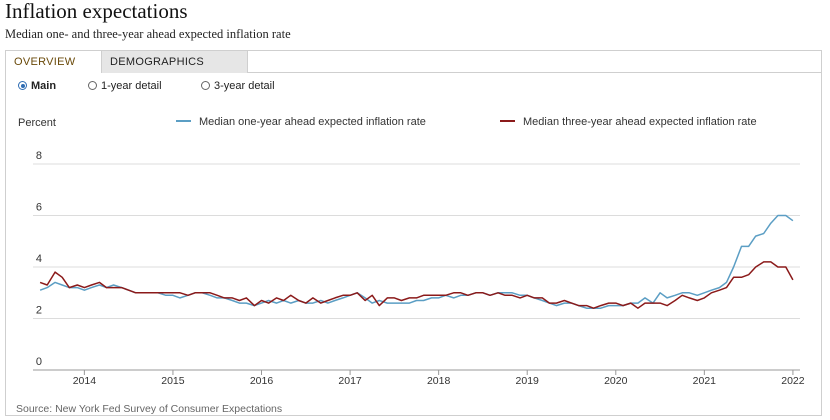 The width and height of the screenshot is (830, 420). Describe the element at coordinates (528, 381) in the screenshot. I see `x-tick-label: 2019` at that location.